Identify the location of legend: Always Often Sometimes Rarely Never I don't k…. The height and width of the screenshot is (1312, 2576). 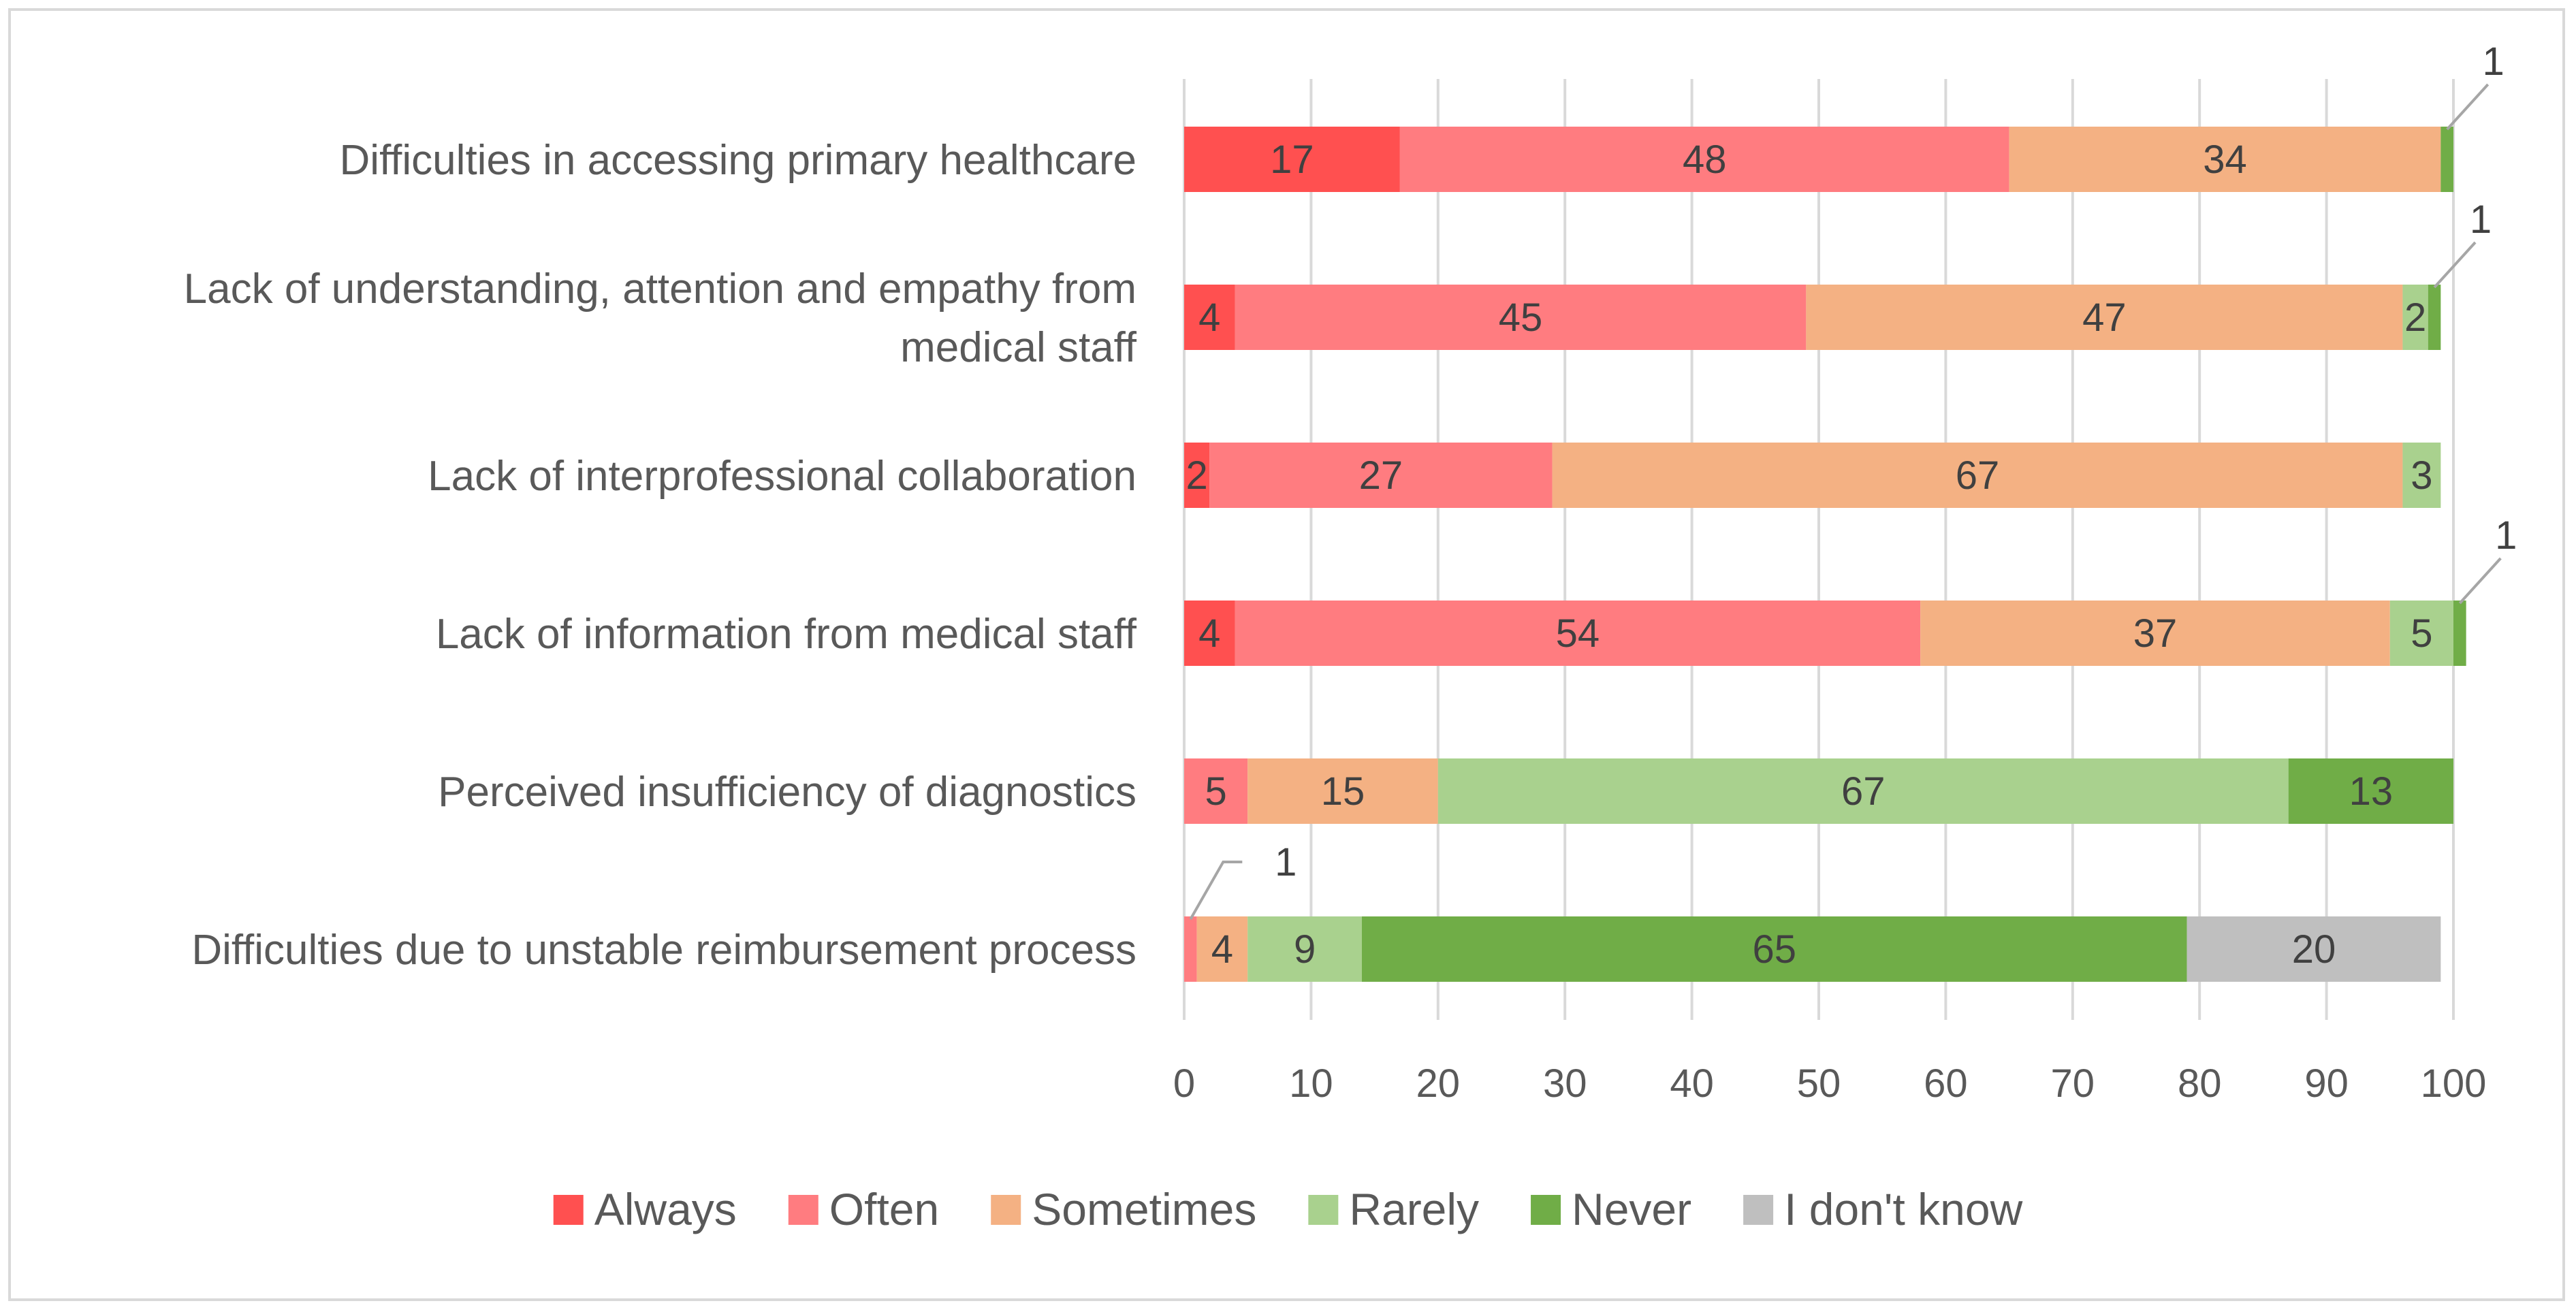
(1288, 1209).